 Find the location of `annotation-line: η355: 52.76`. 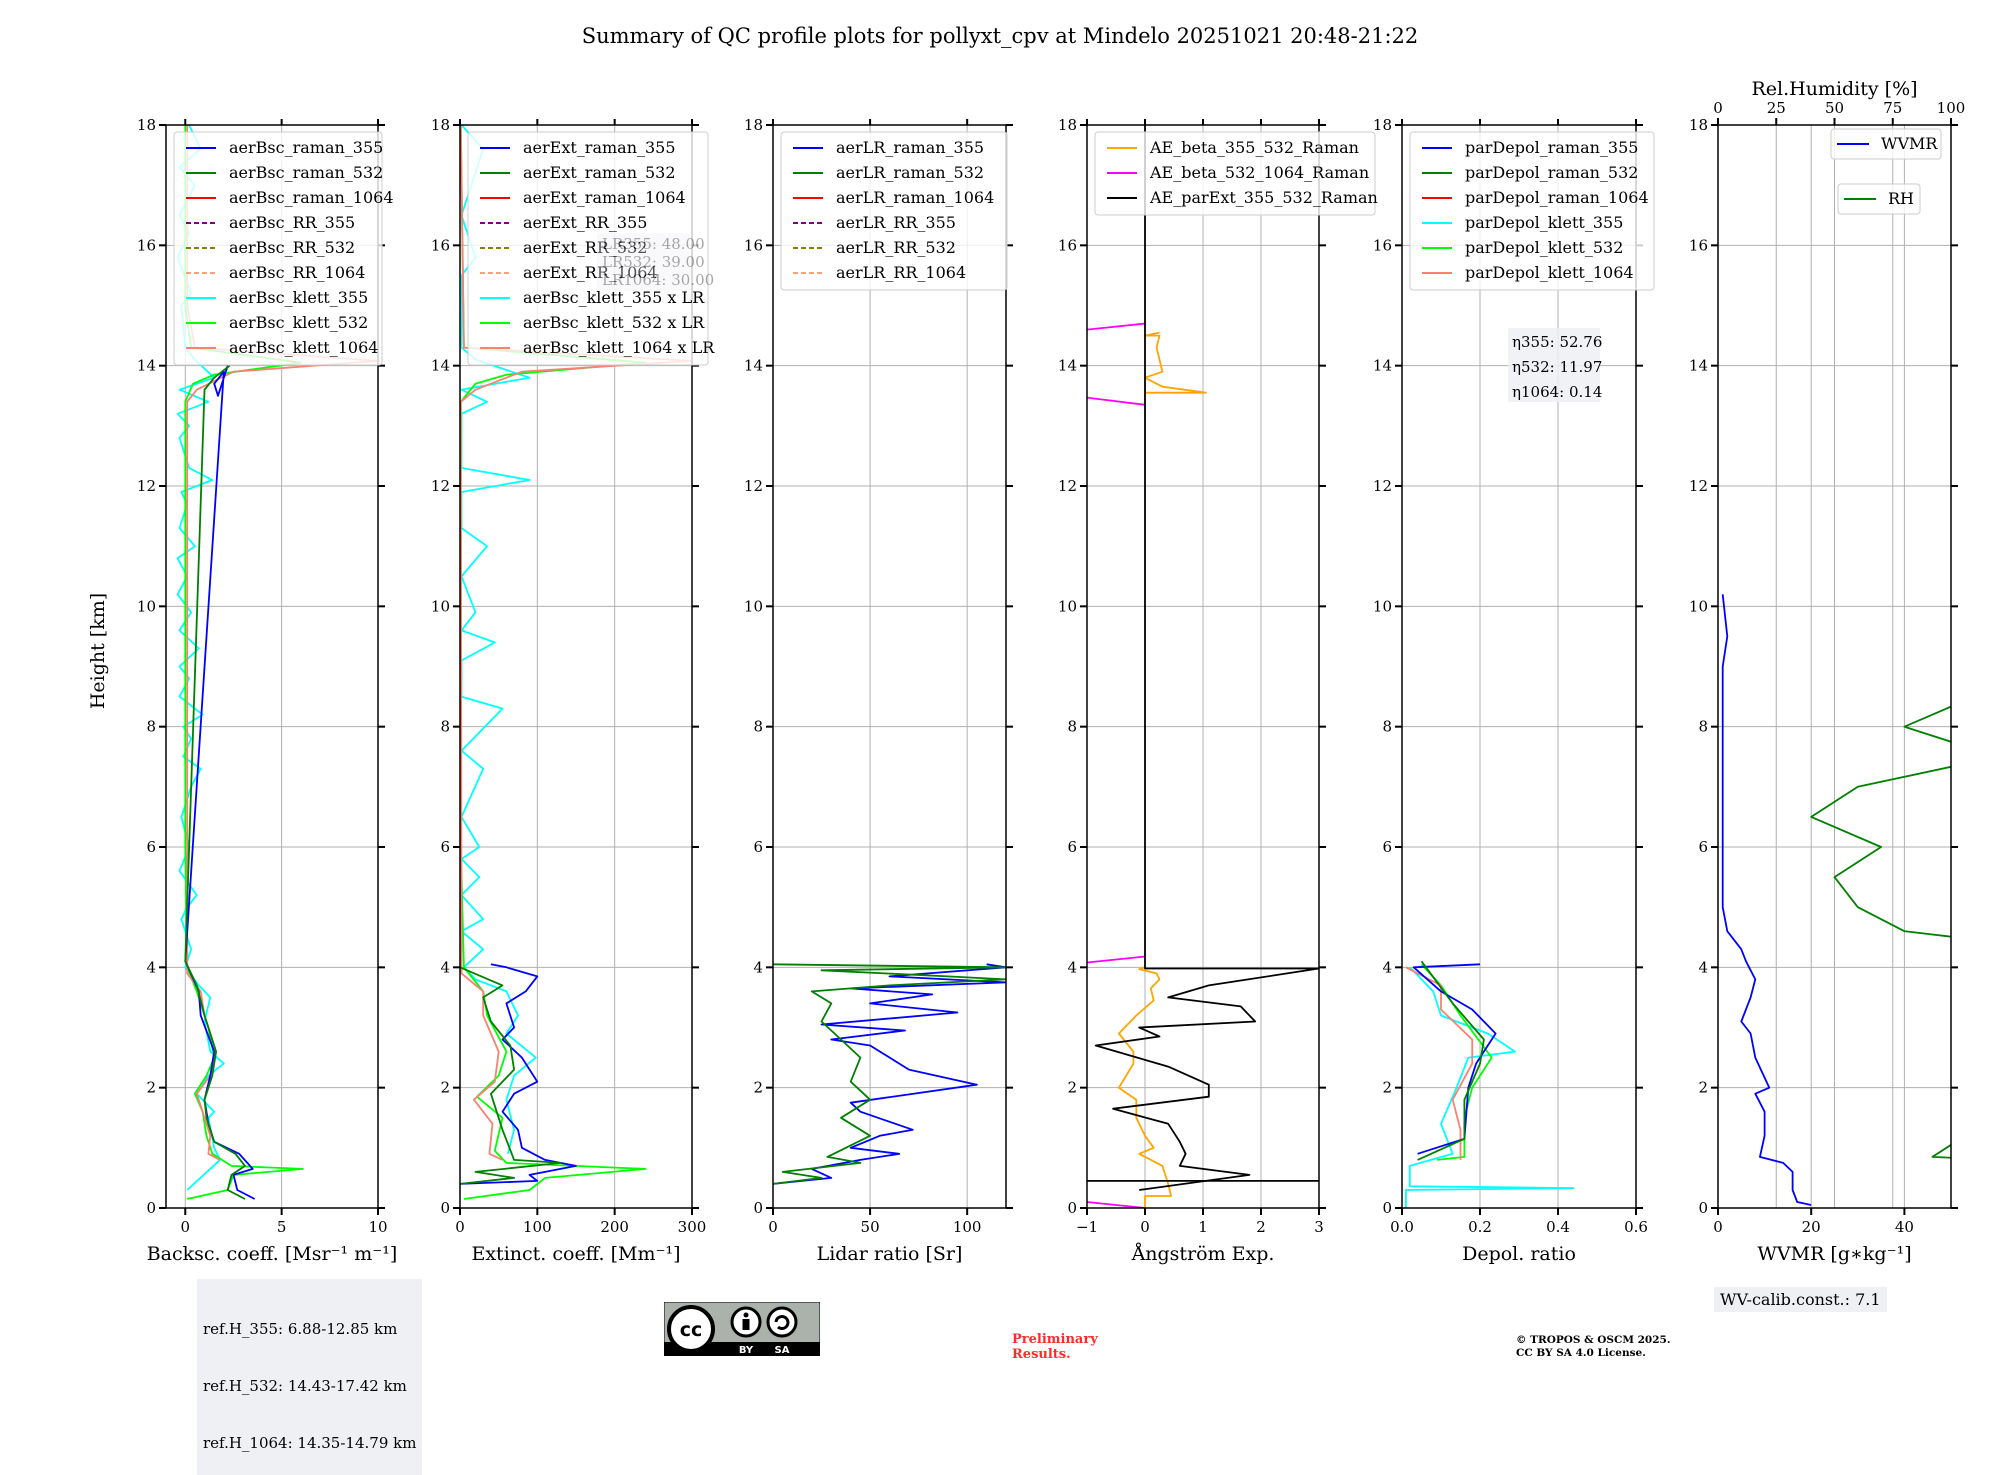

annotation-line: η355: 52.76 is located at coordinates (1557, 342).